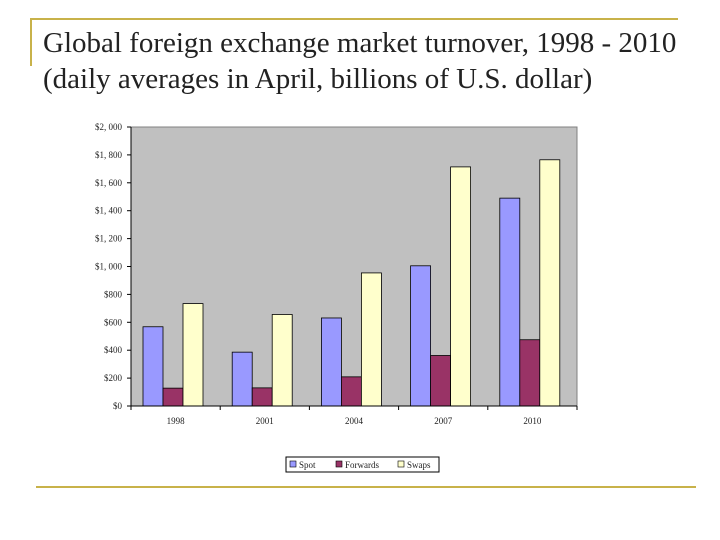 The height and width of the screenshot is (540, 720). What do you see at coordinates (354, 421) in the screenshot?
I see `x-tick-label: 2004` at bounding box center [354, 421].